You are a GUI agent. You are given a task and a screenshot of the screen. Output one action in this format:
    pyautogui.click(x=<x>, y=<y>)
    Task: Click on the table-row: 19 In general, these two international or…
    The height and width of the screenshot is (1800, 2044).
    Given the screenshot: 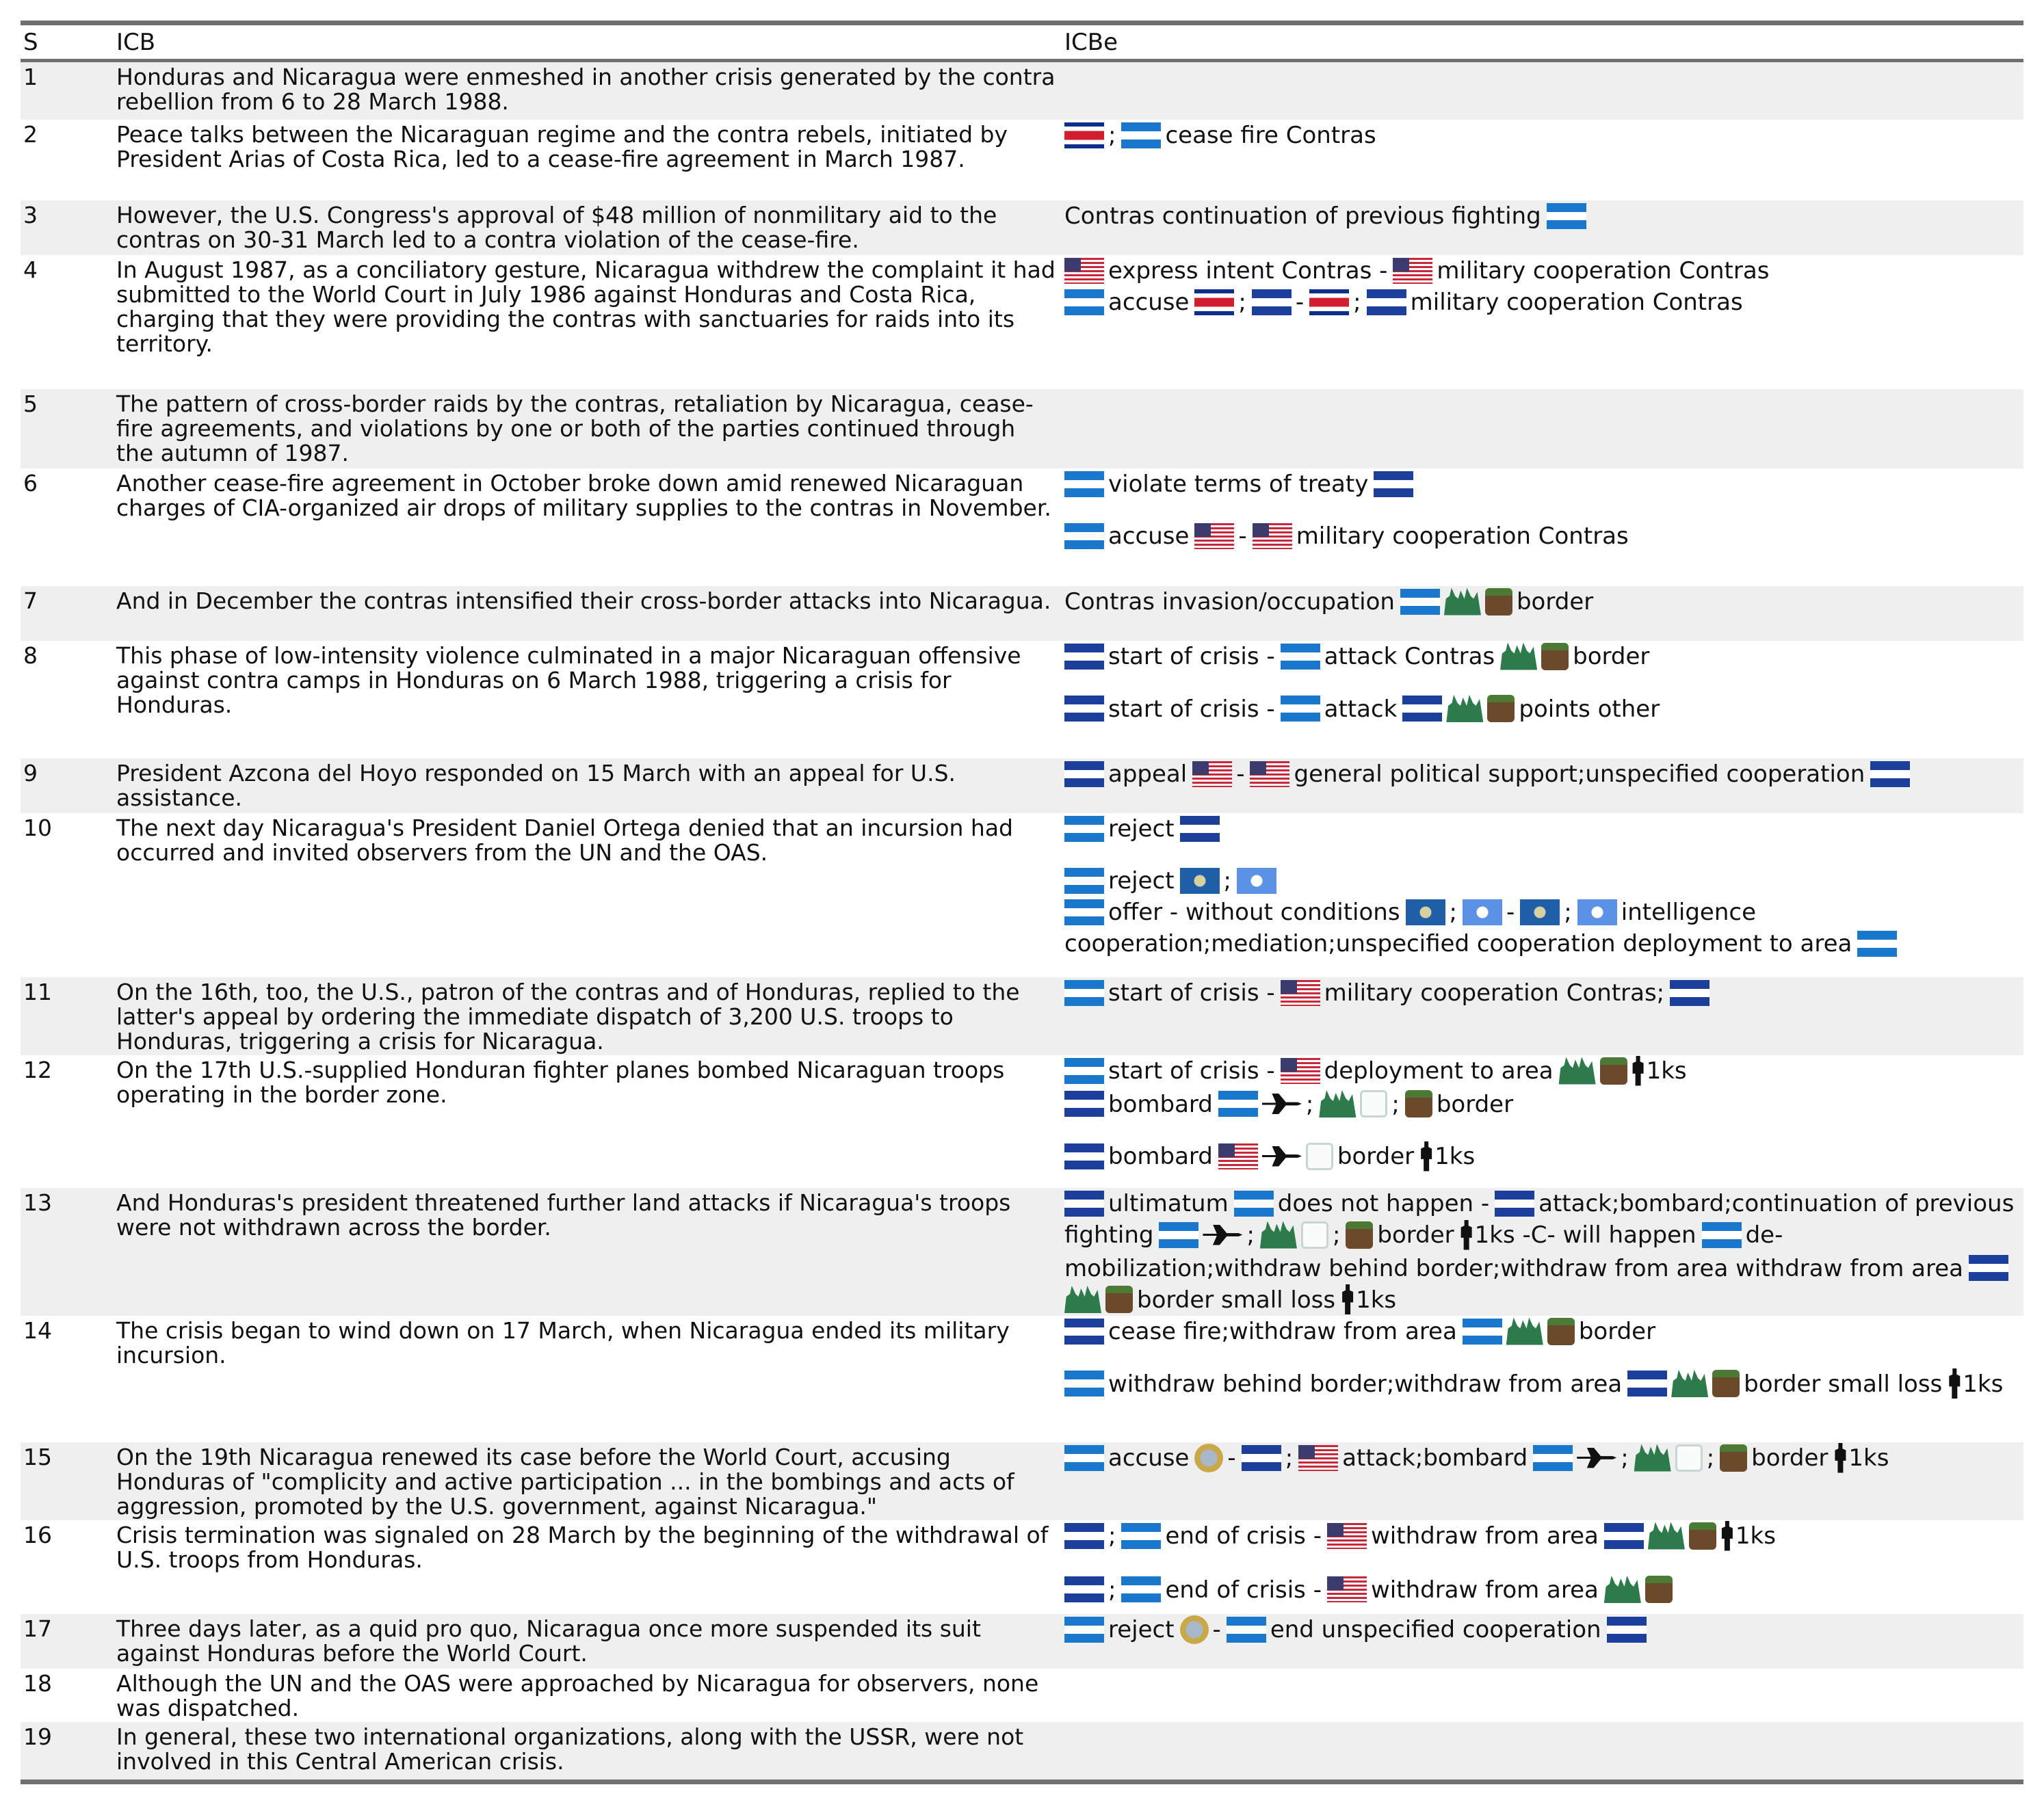 What is the action you would take?
    pyautogui.click(x=1022, y=1751)
    